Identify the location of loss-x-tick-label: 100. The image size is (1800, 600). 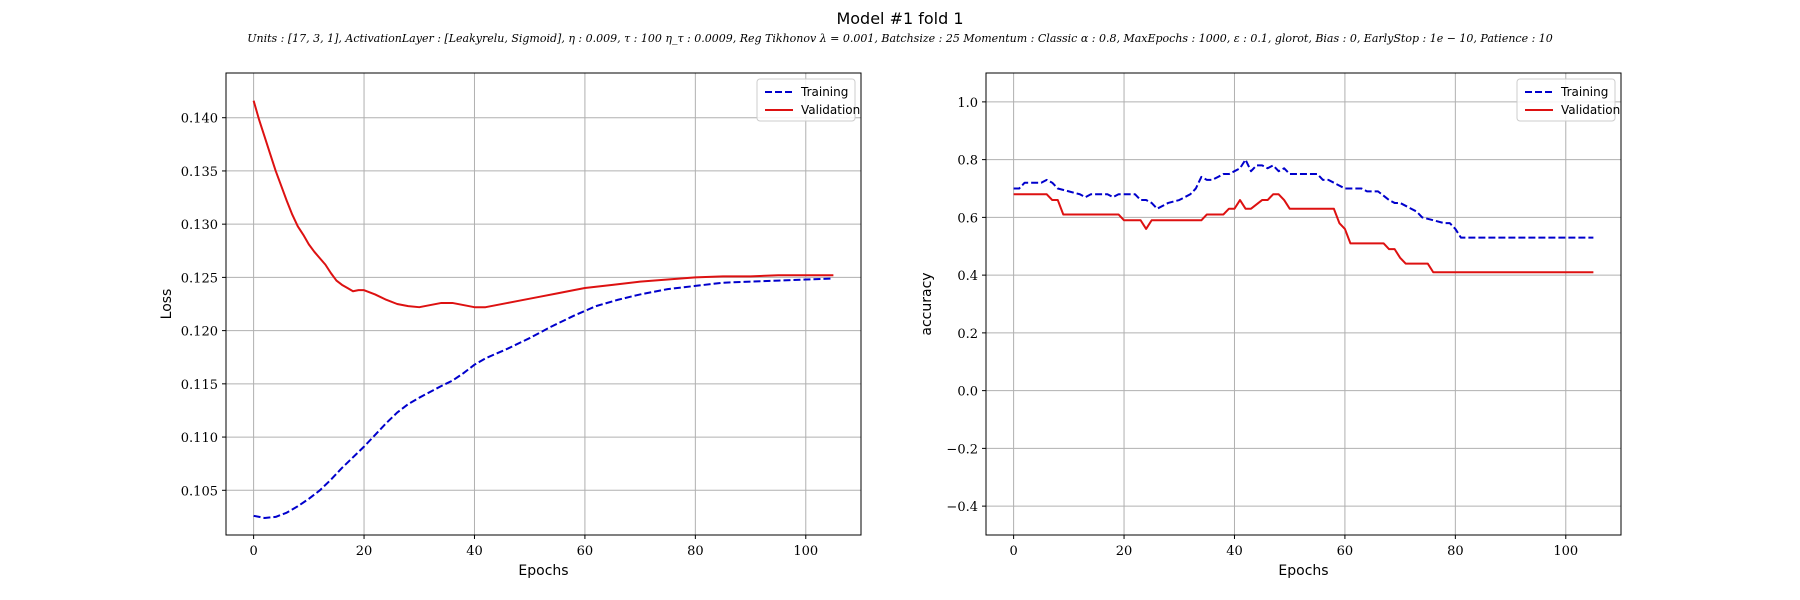
(805, 551).